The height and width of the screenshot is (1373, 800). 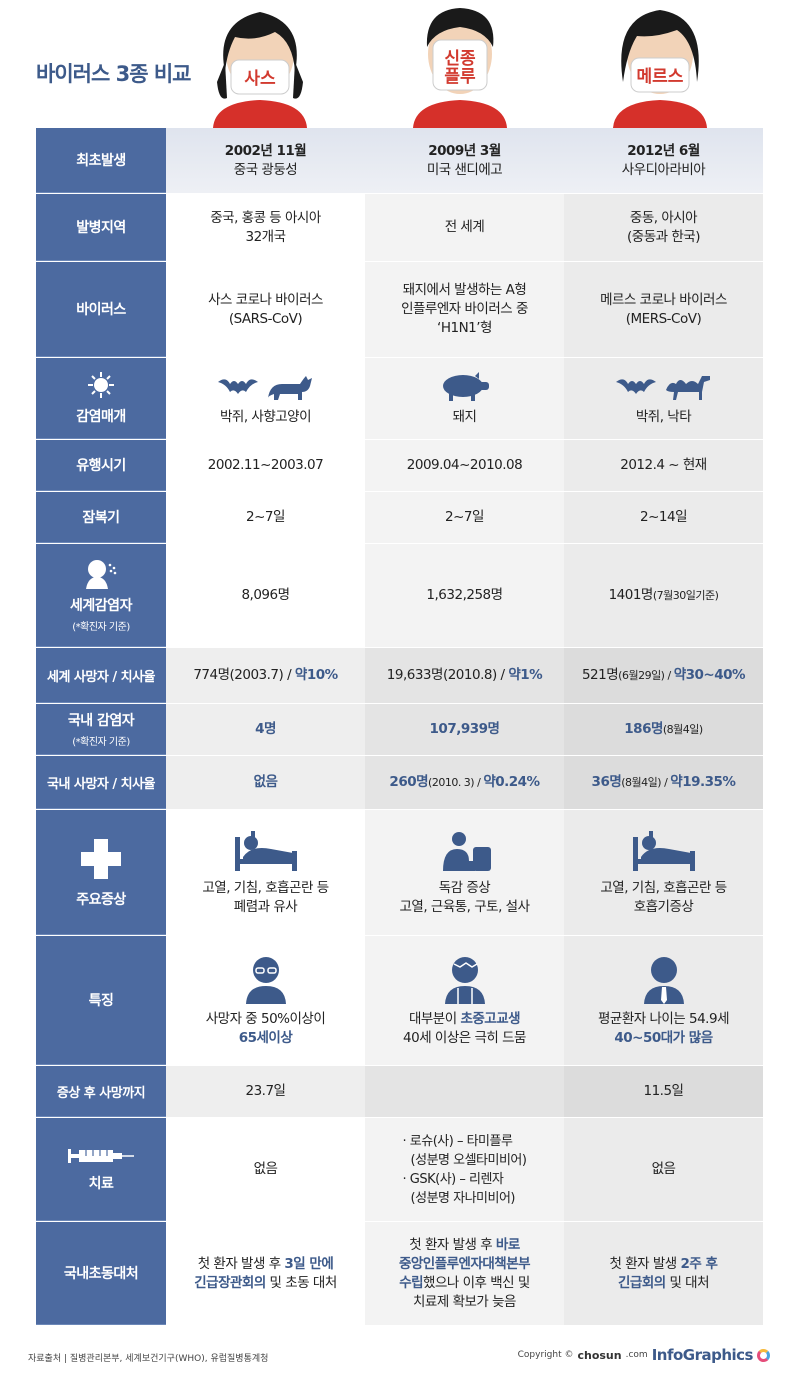 What do you see at coordinates (641, 1282) in the screenshot?
I see `cell-highlight: 긴급회의` at bounding box center [641, 1282].